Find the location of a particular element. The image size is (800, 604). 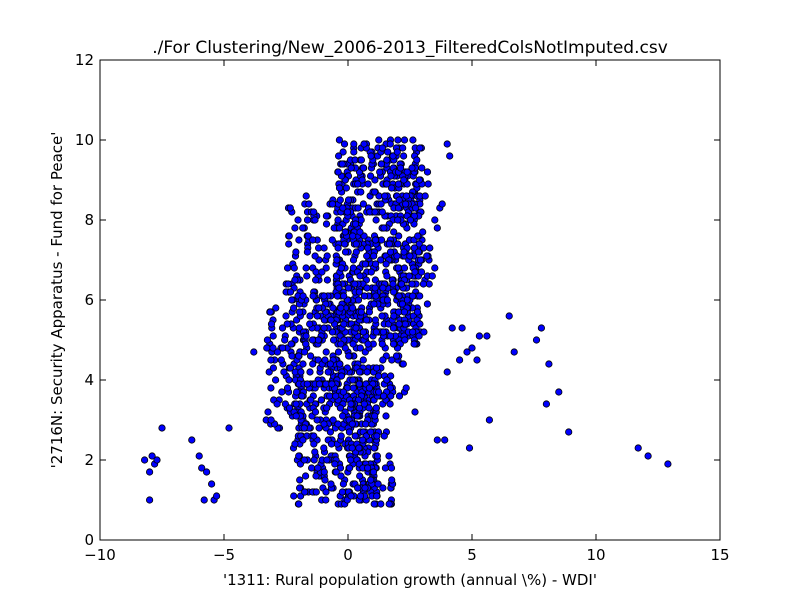

x-tick-label: 5 is located at coordinates (472, 555).